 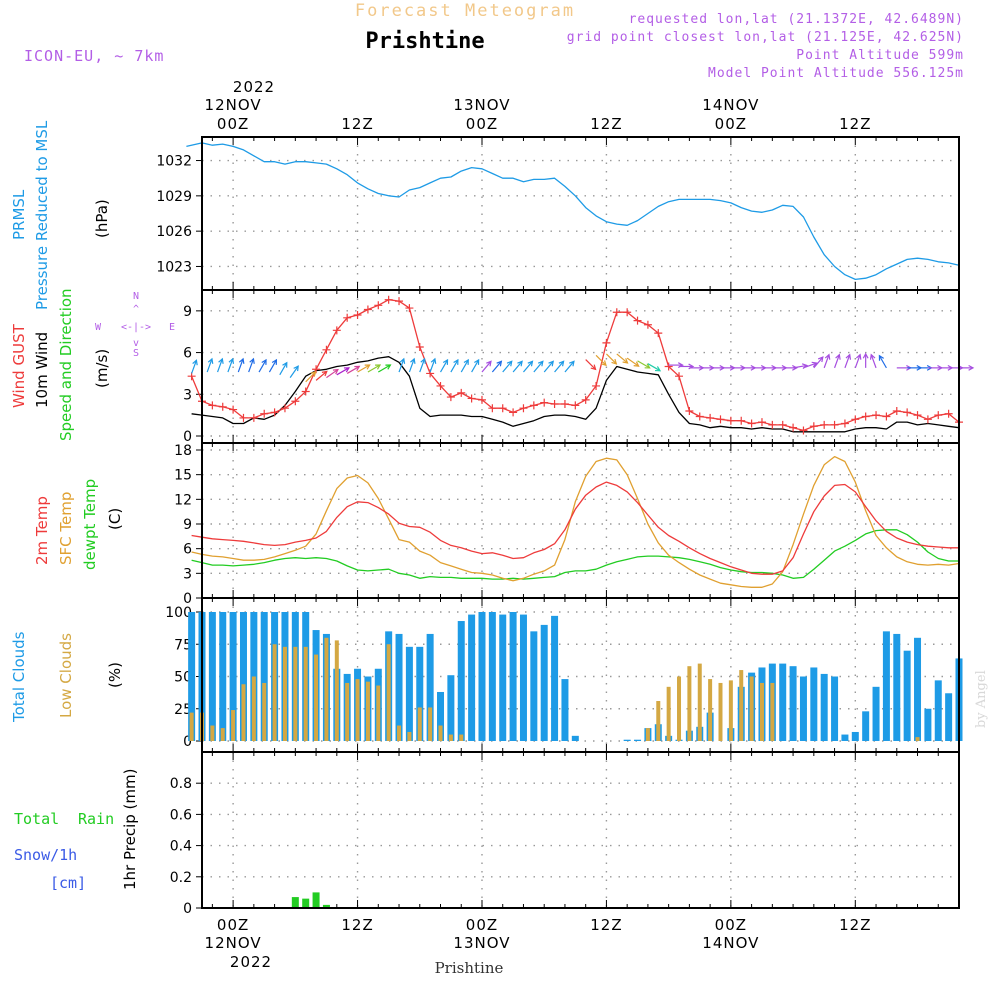 I want to click on top-time-label: 00Z, so click(x=731, y=124).